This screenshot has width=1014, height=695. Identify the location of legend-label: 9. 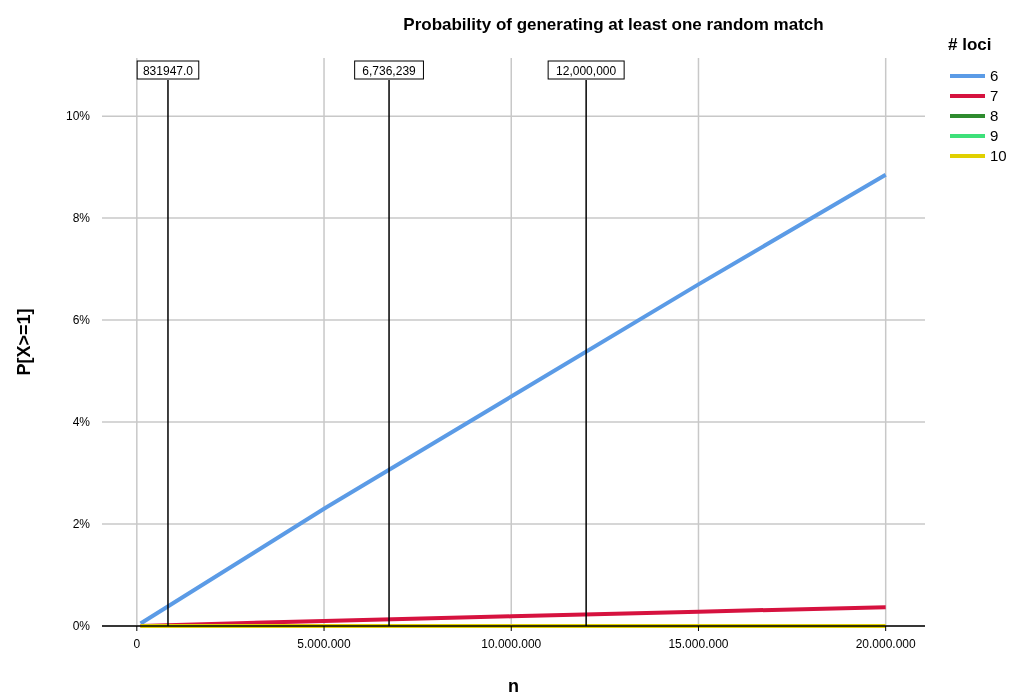
(994, 135).